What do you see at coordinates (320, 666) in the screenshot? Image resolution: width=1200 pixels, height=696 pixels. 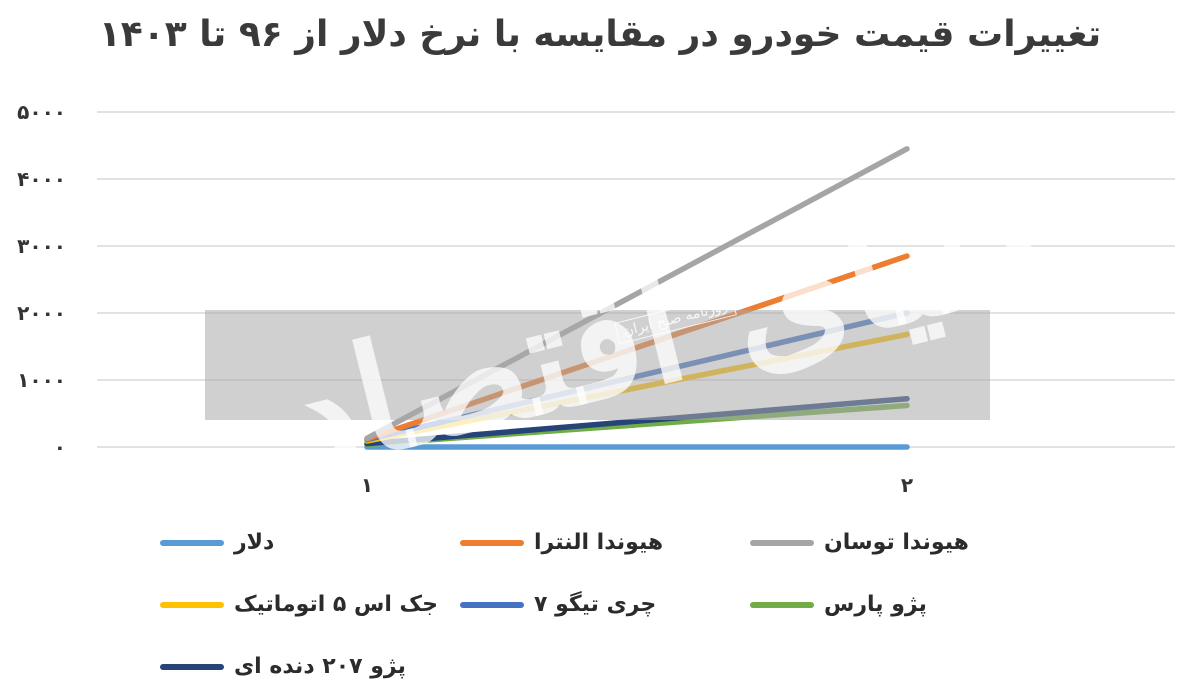 I see `legend-label: پژو ۲۰۷ دنده ای` at bounding box center [320, 666].